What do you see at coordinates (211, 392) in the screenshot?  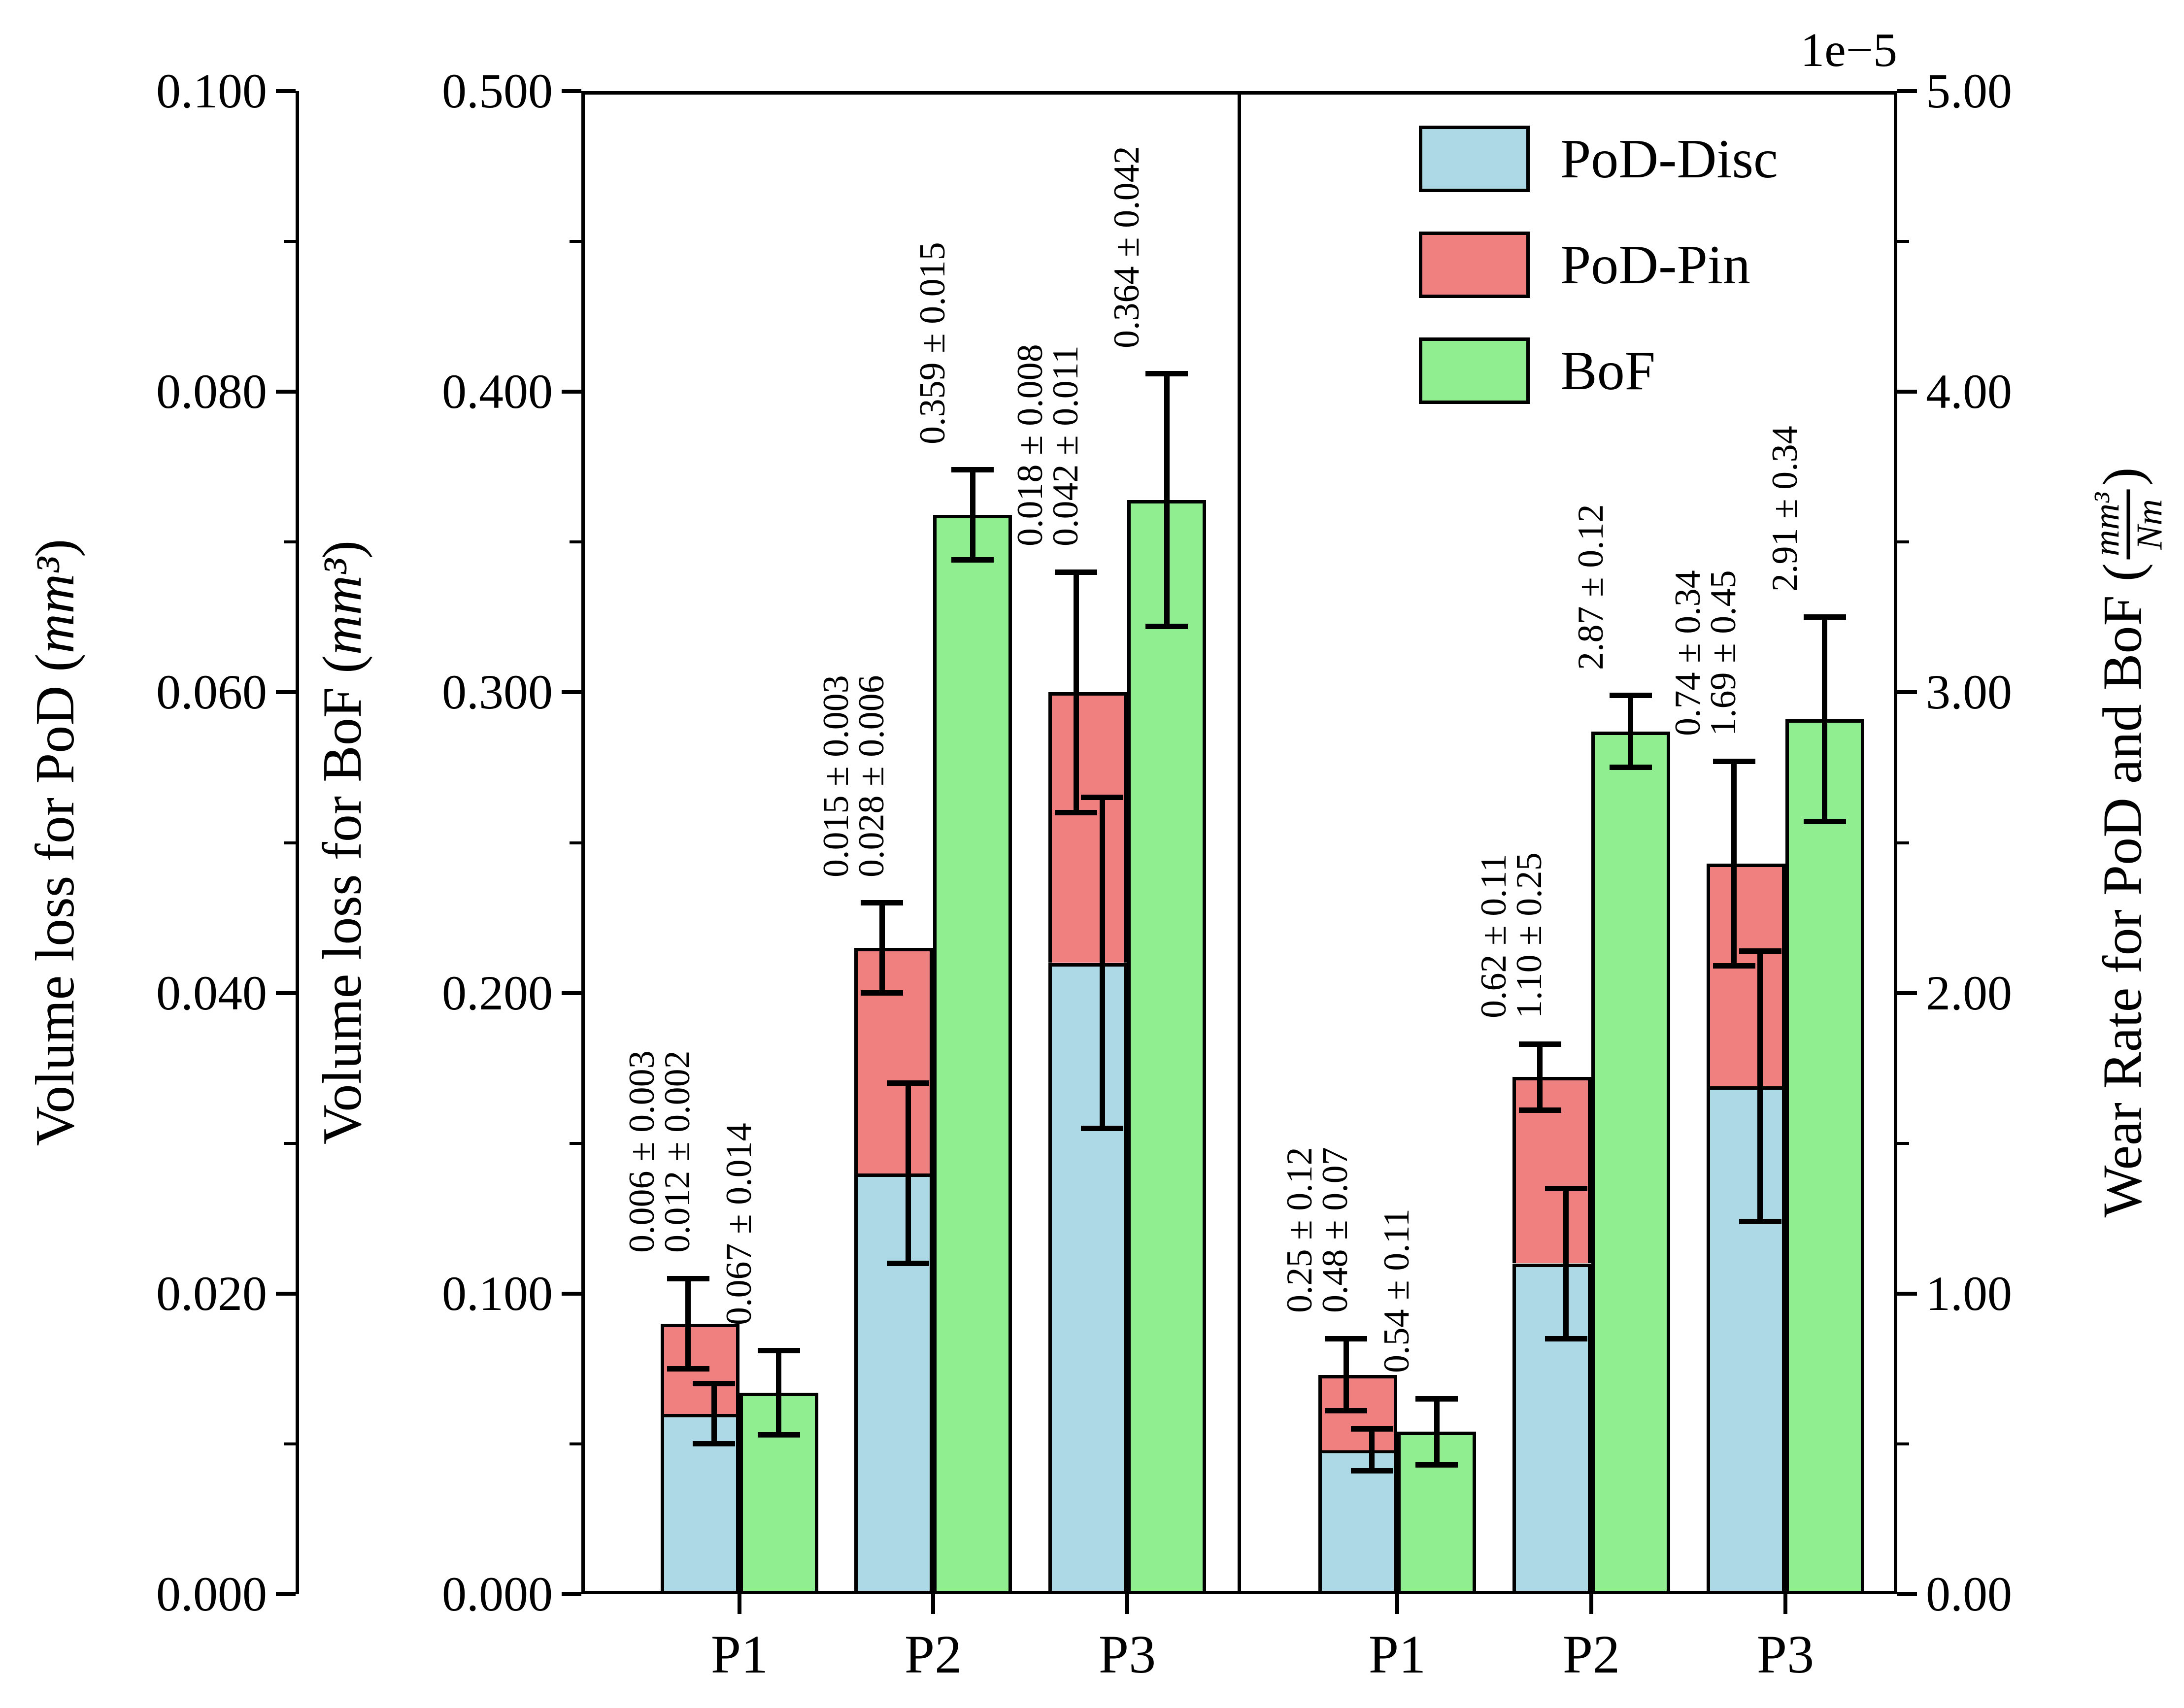 I see `y-tick-label: 0.080` at bounding box center [211, 392].